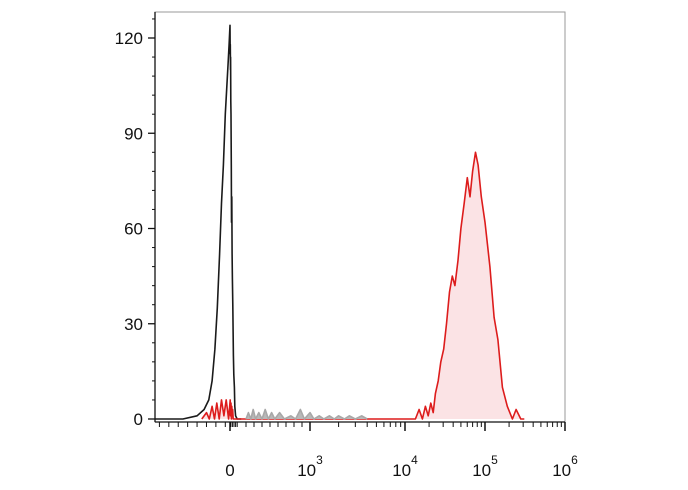 The image size is (688, 490). What do you see at coordinates (306, 414) in the screenshot?
I see `series-2-line` at bounding box center [306, 414].